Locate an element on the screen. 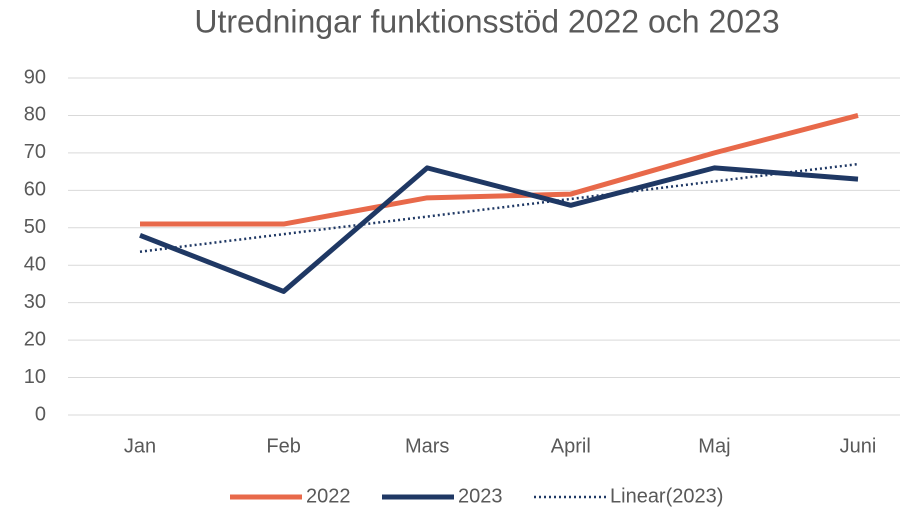 The width and height of the screenshot is (914, 511). y-tick-label: 80 is located at coordinates (35, 115).